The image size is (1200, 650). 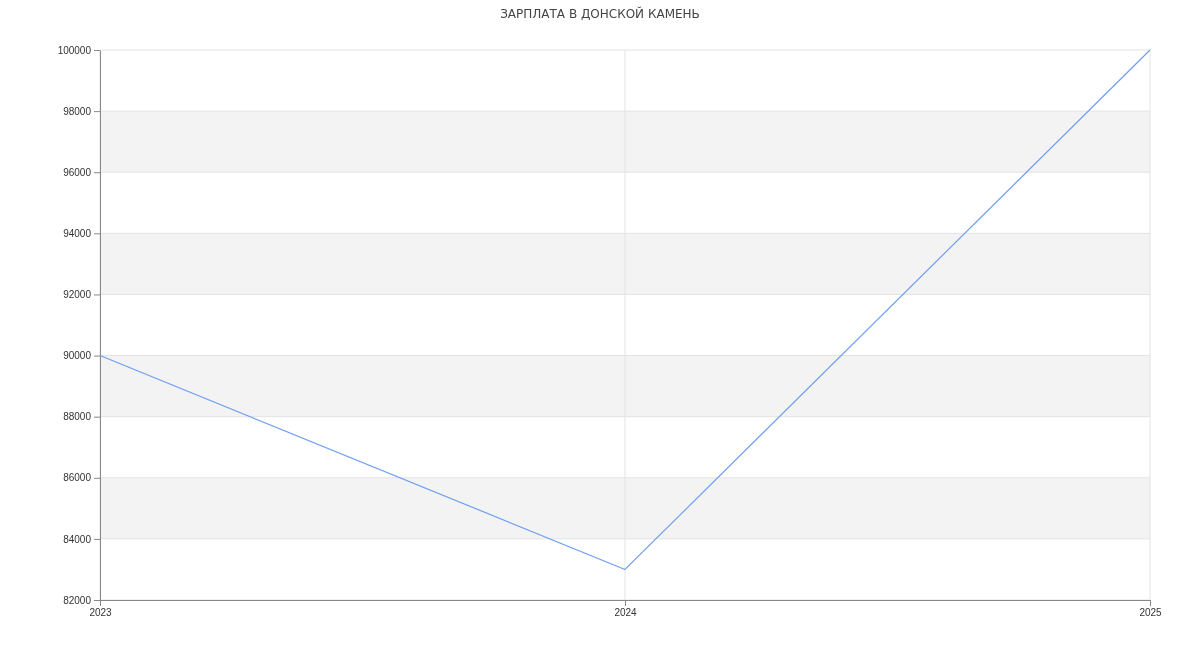 I want to click on x-tick-label: 2025, so click(x=1151, y=613).